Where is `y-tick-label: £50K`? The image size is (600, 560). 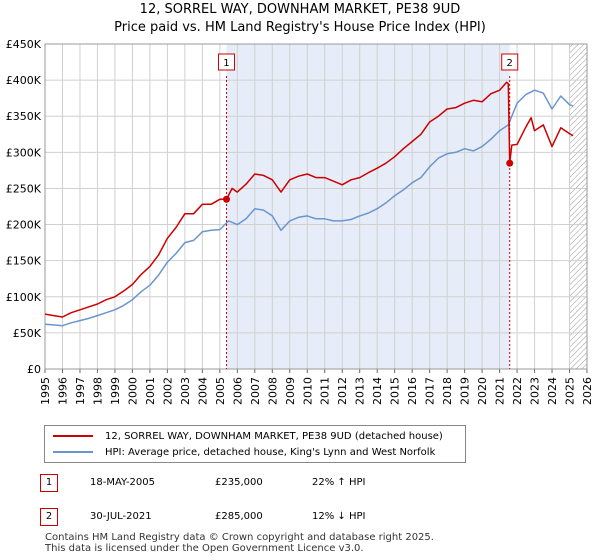 y-tick-label: £50K is located at coordinates (27, 333).